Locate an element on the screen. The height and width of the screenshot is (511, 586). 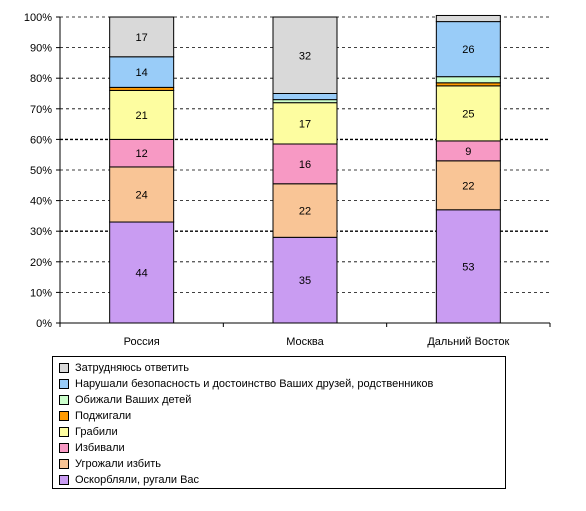
y-tick-label: 60% is located at coordinates (41, 140).